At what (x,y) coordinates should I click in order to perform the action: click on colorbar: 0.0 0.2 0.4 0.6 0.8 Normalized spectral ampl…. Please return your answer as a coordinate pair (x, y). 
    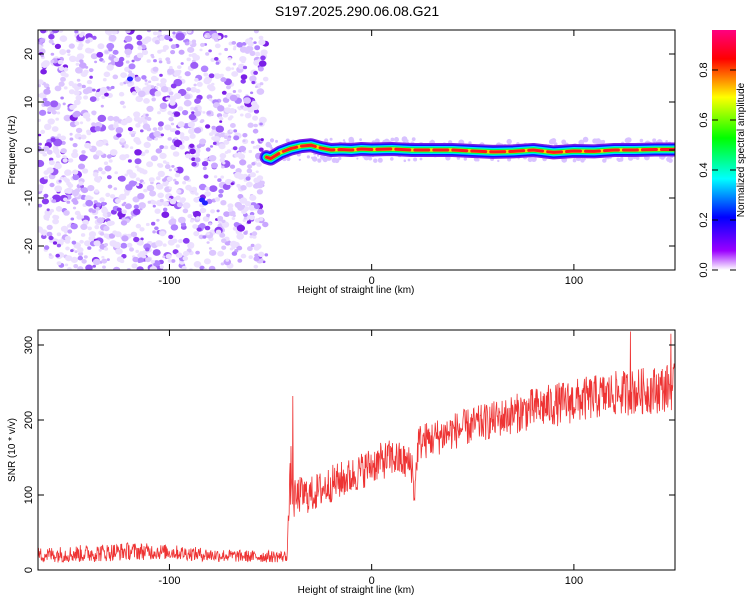
    Looking at the image, I should click on (722, 154).